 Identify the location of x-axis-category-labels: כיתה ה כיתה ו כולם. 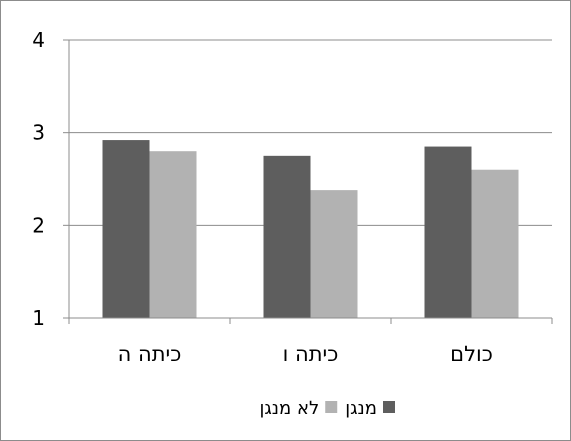
(305, 354).